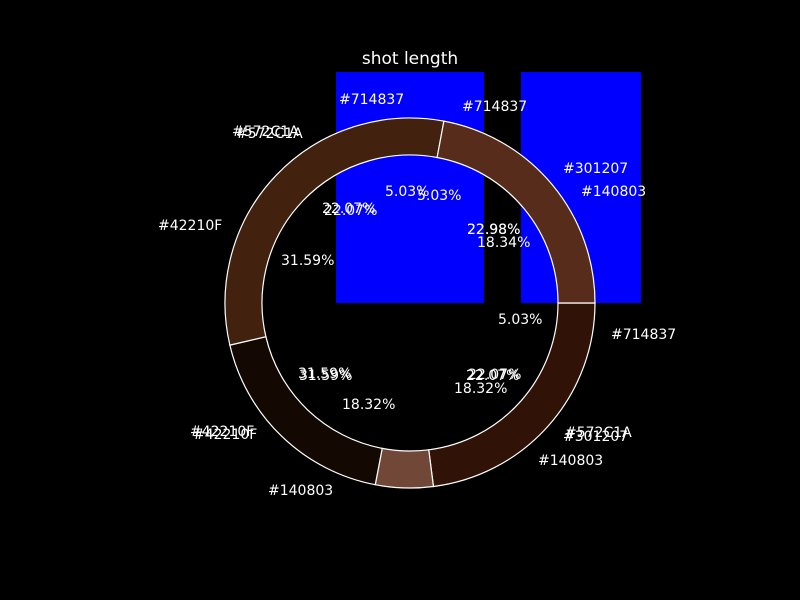 This screenshot has width=800, height=600. I want to click on outer-slice-572c1a, so click(516, 212).